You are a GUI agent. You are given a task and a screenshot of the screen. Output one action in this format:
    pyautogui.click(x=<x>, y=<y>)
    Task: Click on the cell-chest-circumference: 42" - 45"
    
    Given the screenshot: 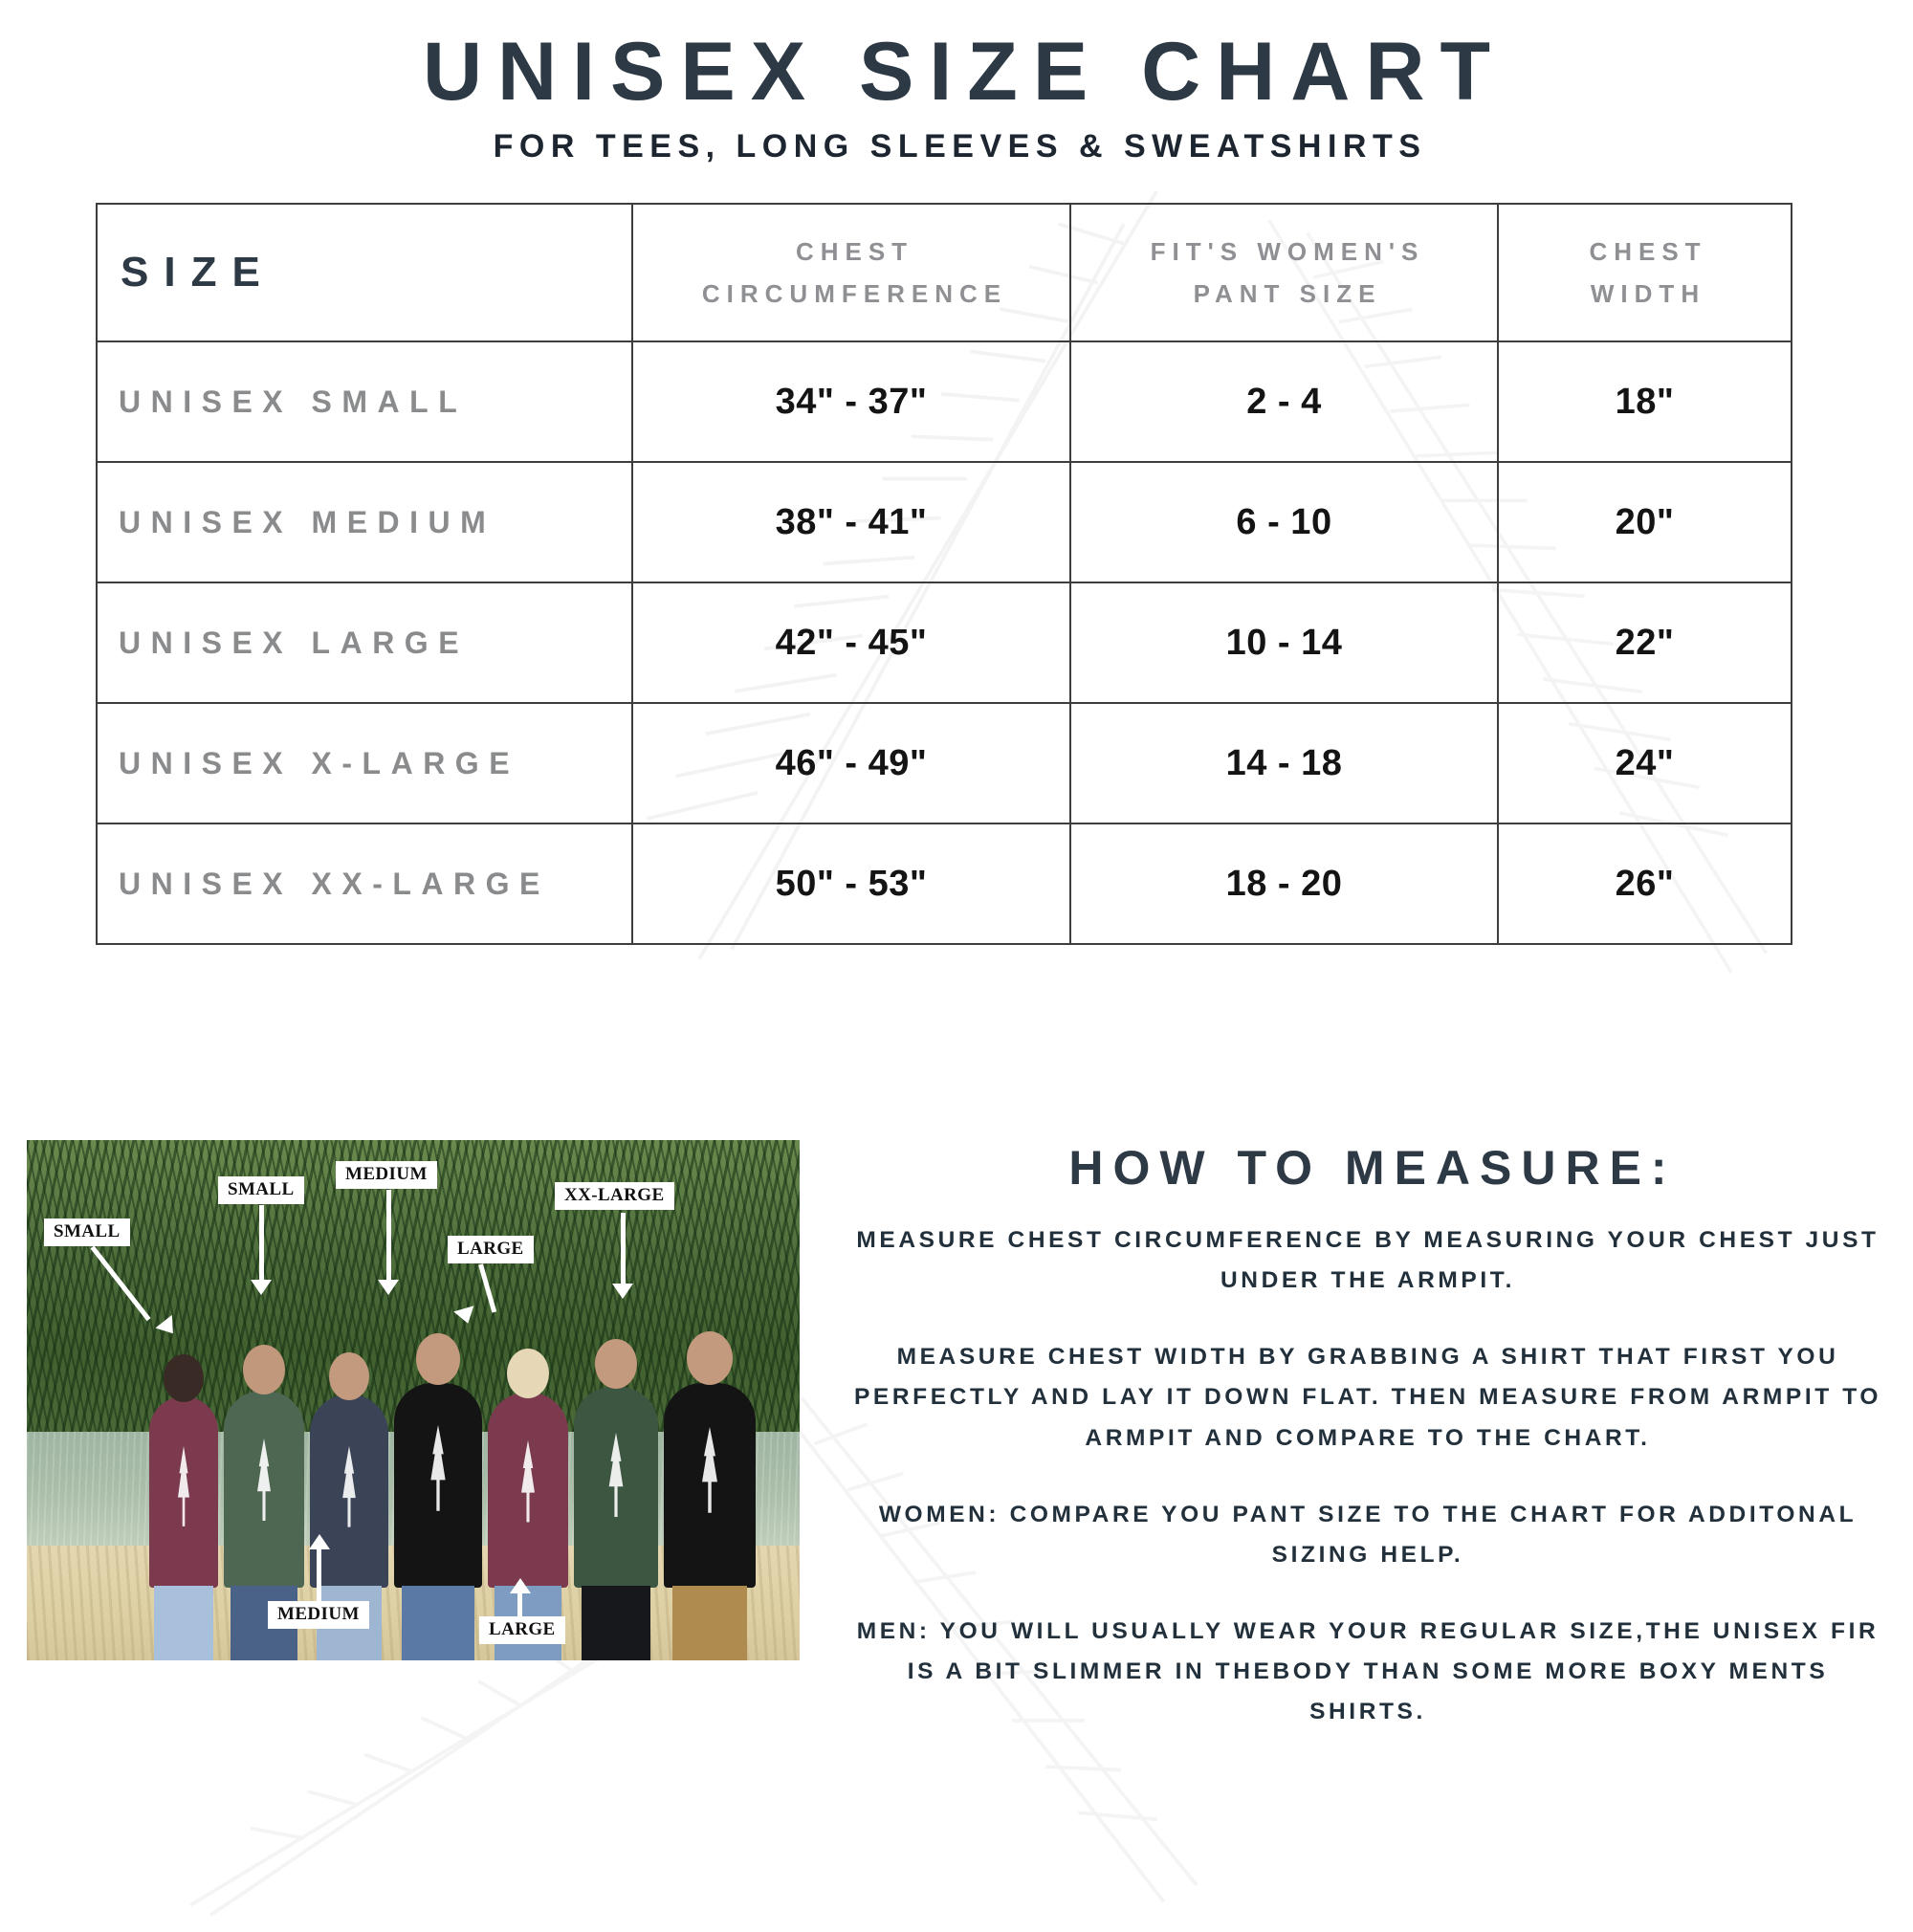 What is the action you would take?
    pyautogui.click(x=851, y=643)
    